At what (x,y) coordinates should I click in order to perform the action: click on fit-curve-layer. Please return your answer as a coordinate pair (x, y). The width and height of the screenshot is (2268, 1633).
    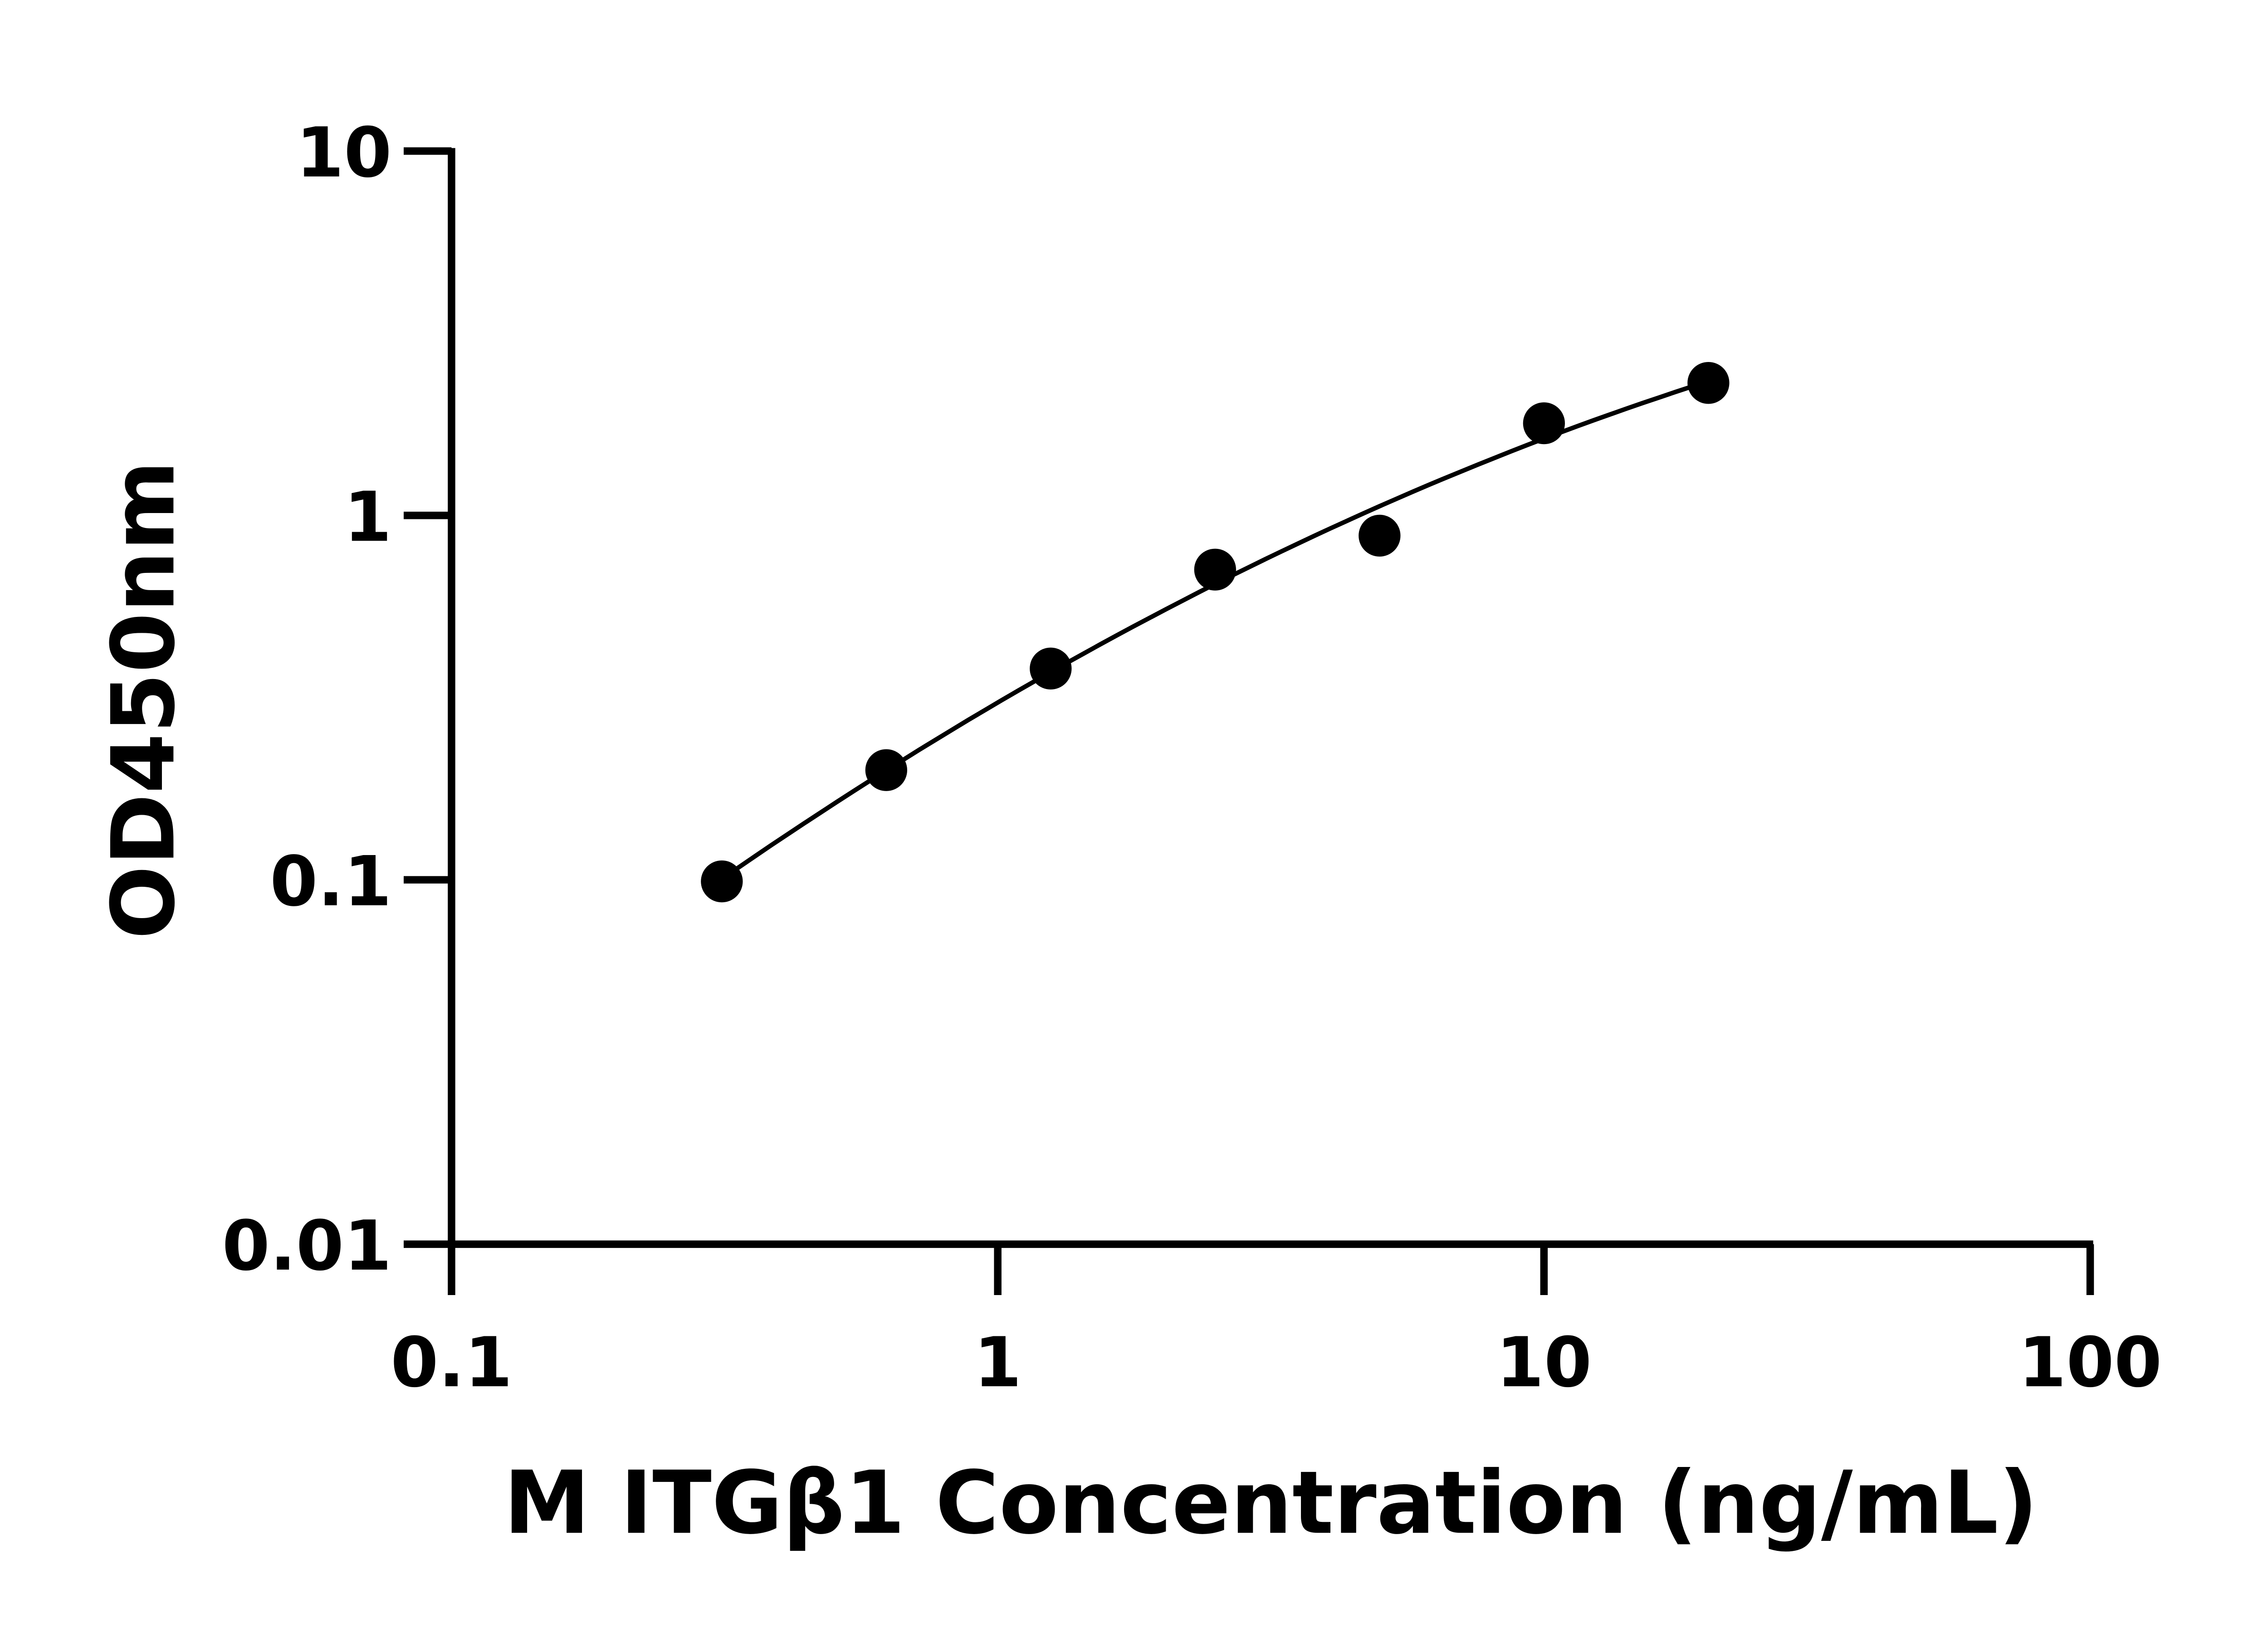
    Looking at the image, I should click on (1214, 630).